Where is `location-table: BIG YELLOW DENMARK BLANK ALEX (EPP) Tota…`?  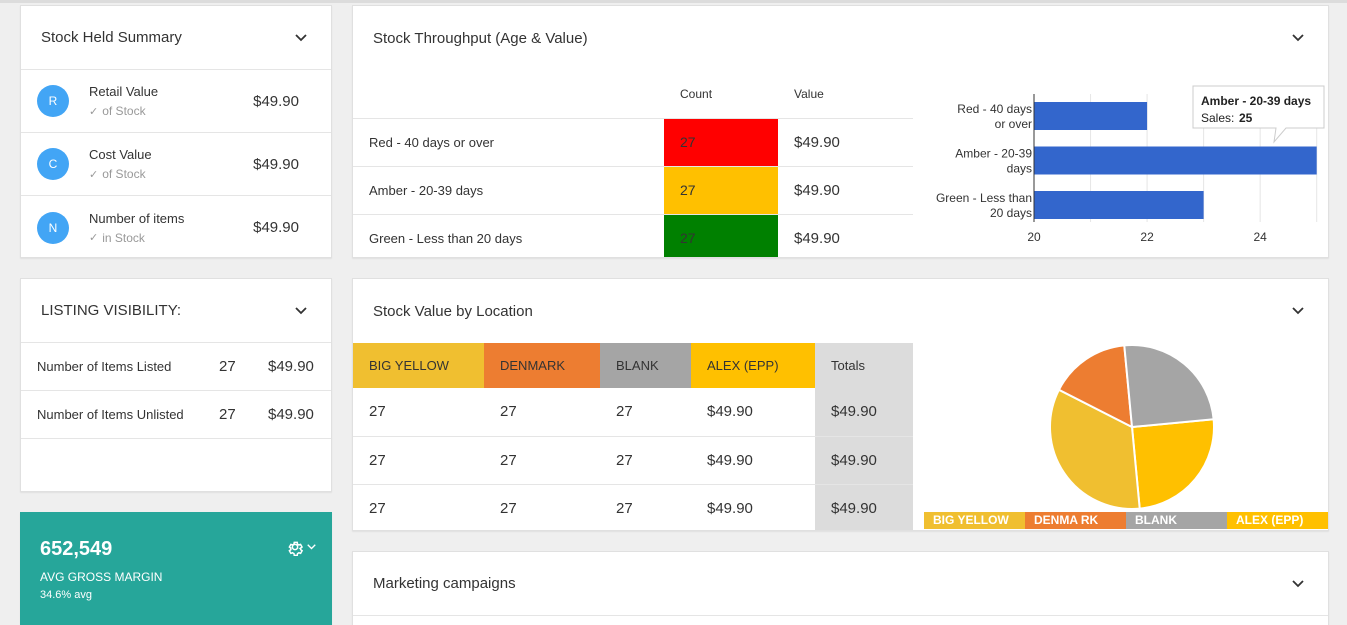
location-table: BIG YELLOW DENMARK BLANK ALEX (EPP) Tota… is located at coordinates (633, 436).